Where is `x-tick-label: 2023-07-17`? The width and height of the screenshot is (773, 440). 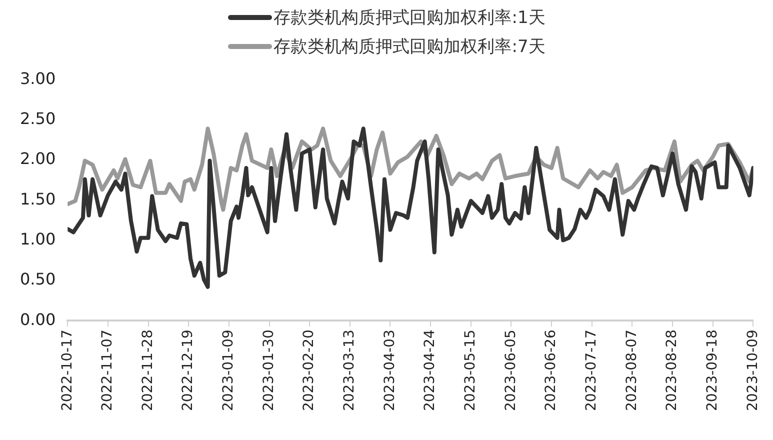 x-tick-label: 2023-07-17 is located at coordinates (592, 371).